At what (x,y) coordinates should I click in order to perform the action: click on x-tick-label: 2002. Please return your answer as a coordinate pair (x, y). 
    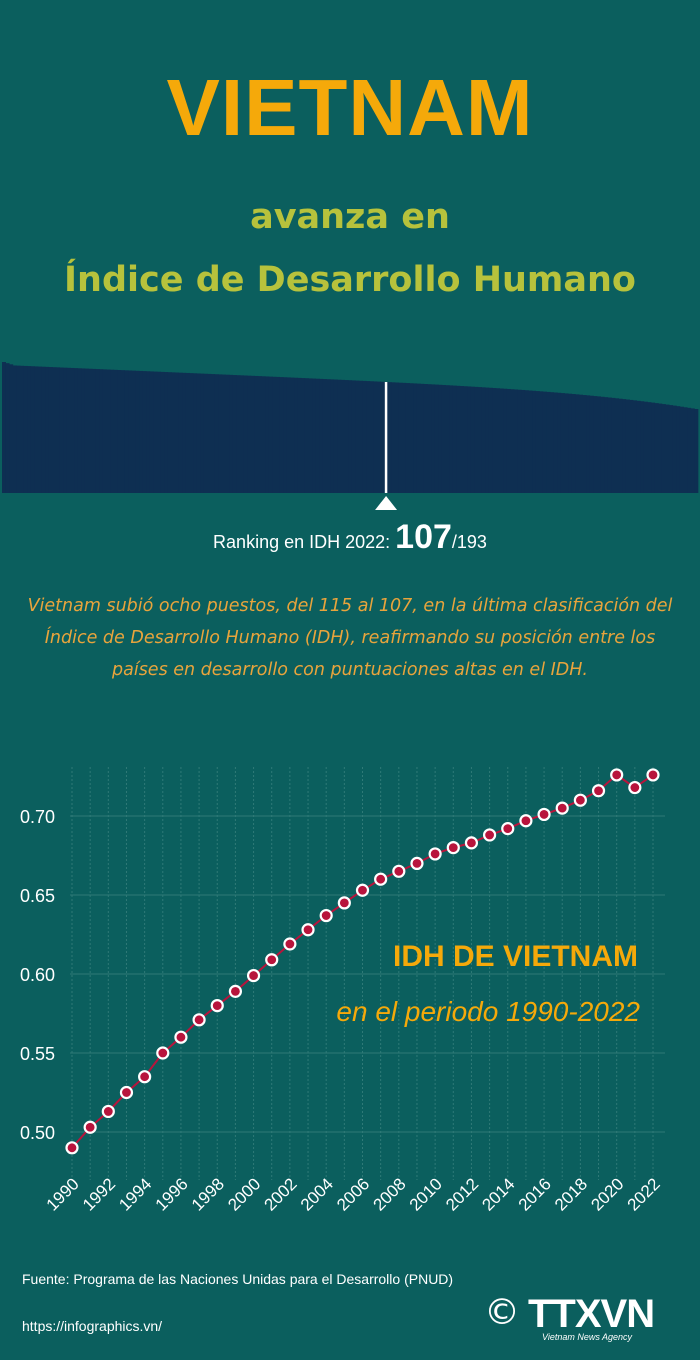
    Looking at the image, I should click on (281, 1194).